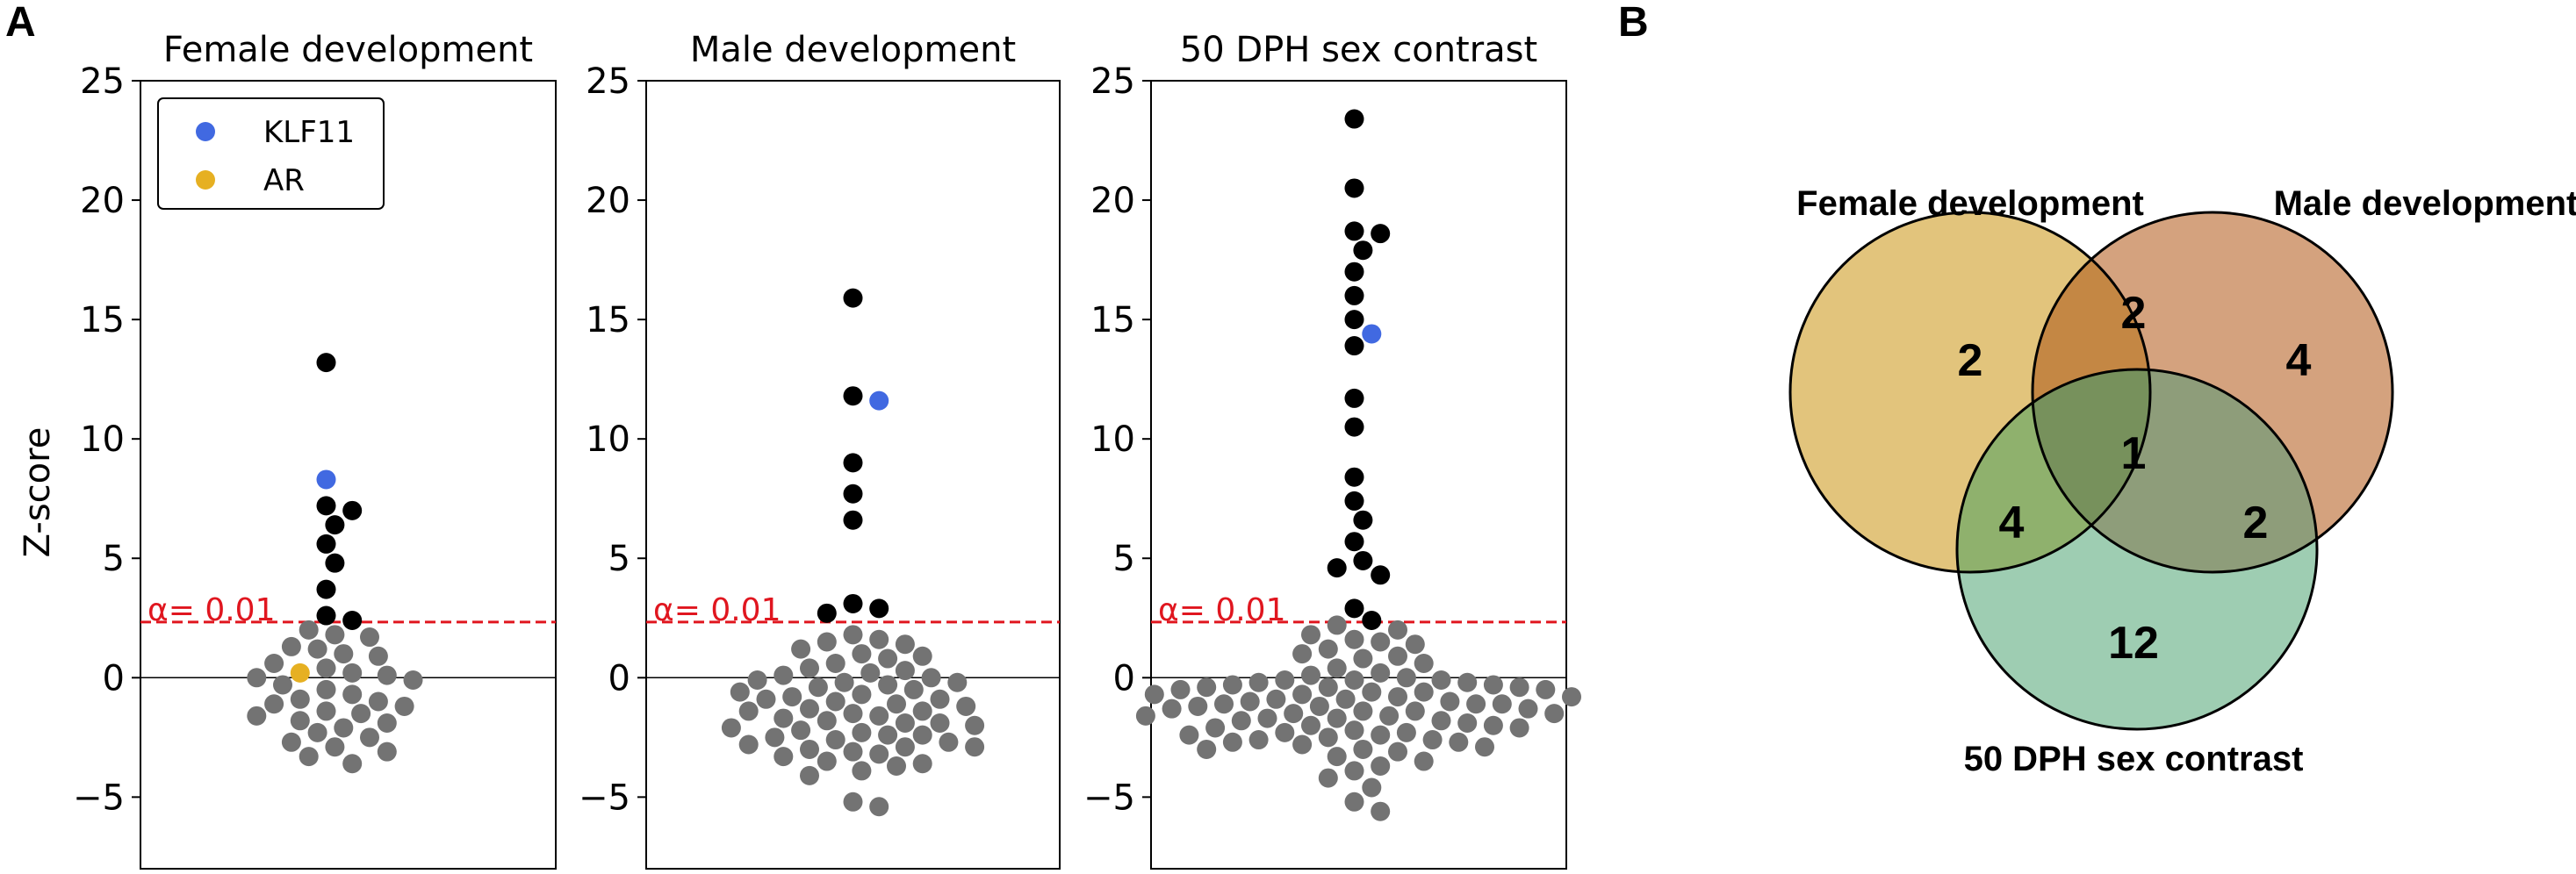 The image size is (2576, 874). Describe the element at coordinates (2212, 393) in the screenshot. I see `venn-outline-male` at that location.